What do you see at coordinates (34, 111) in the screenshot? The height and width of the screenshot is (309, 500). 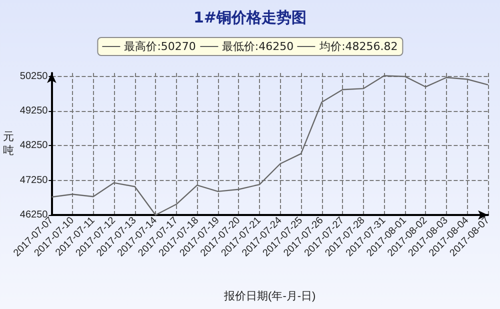 I see `y-tick-label: 49250` at bounding box center [34, 111].